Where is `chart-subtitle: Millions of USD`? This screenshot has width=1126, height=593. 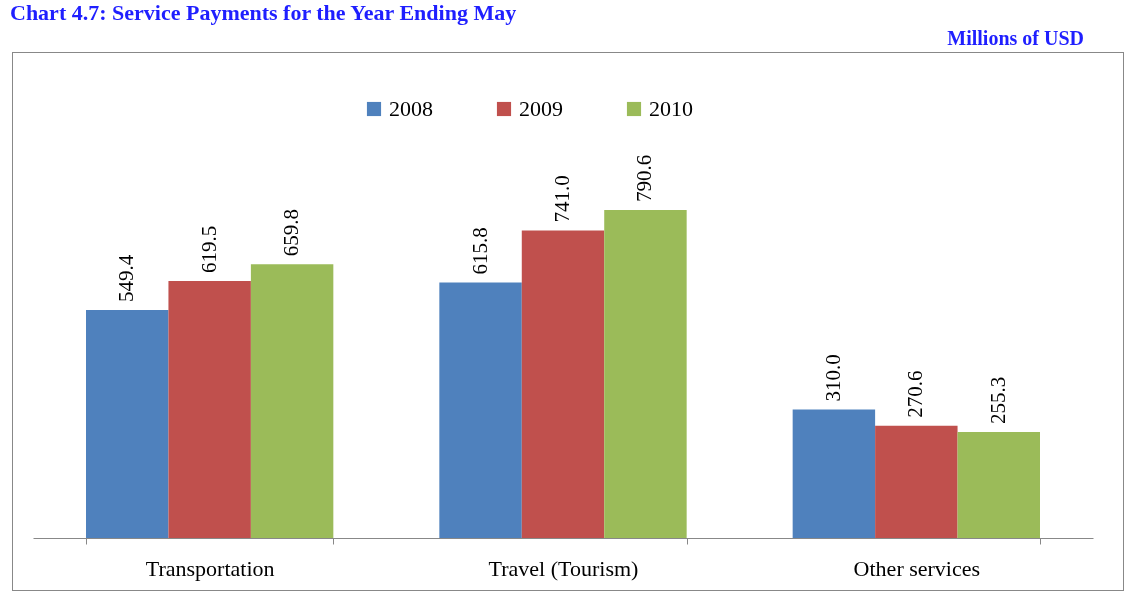 chart-subtitle: Millions of USD is located at coordinates (1015, 38).